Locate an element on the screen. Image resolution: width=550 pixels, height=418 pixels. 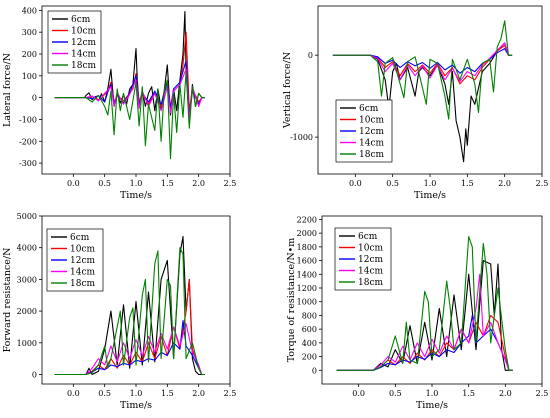
y-axis-label: Torque of resistance/N•m is located at coordinates (291, 300).